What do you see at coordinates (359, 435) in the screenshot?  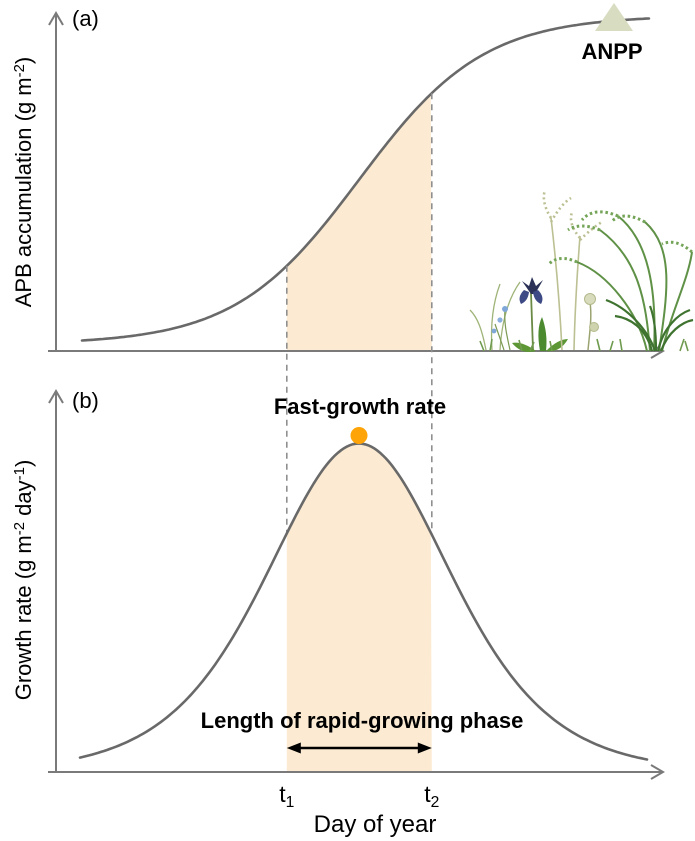 I see `fast-growth-peak-dot` at bounding box center [359, 435].